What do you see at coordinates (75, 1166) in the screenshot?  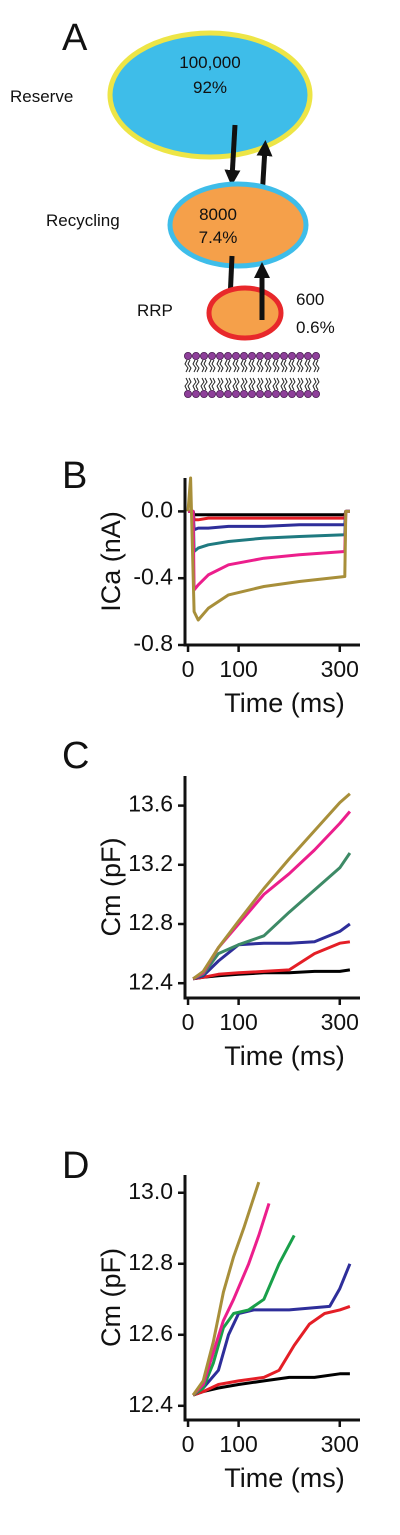 I see `panel-label: D` at bounding box center [75, 1166].